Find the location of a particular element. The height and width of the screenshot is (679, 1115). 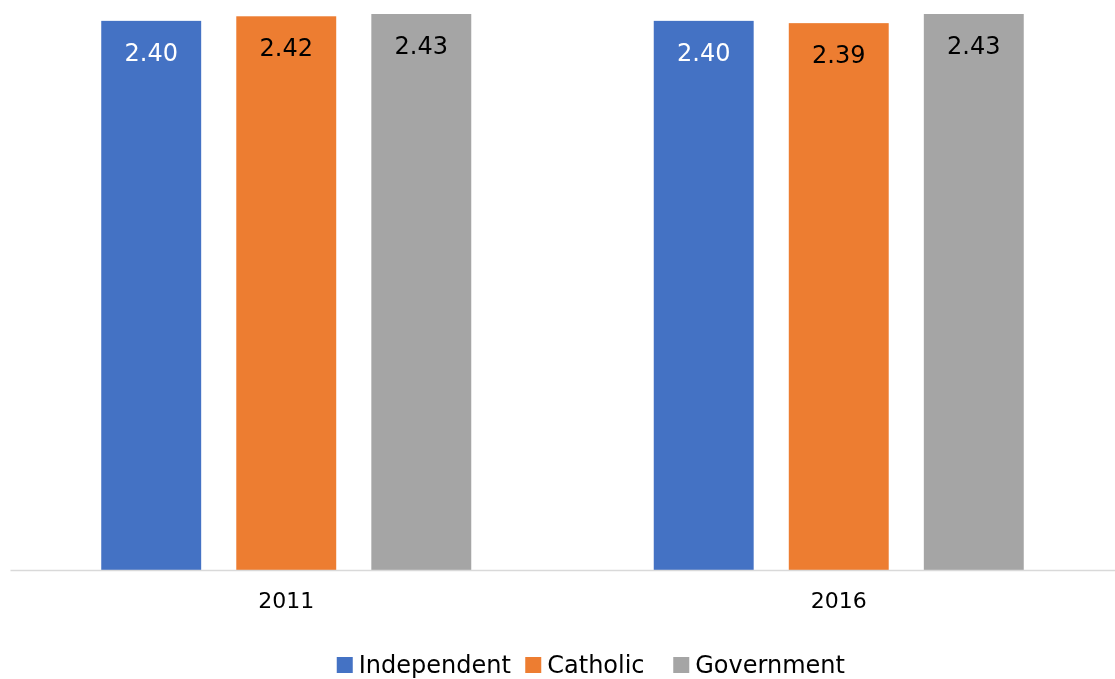

legend-label: Catholic is located at coordinates (596, 665).